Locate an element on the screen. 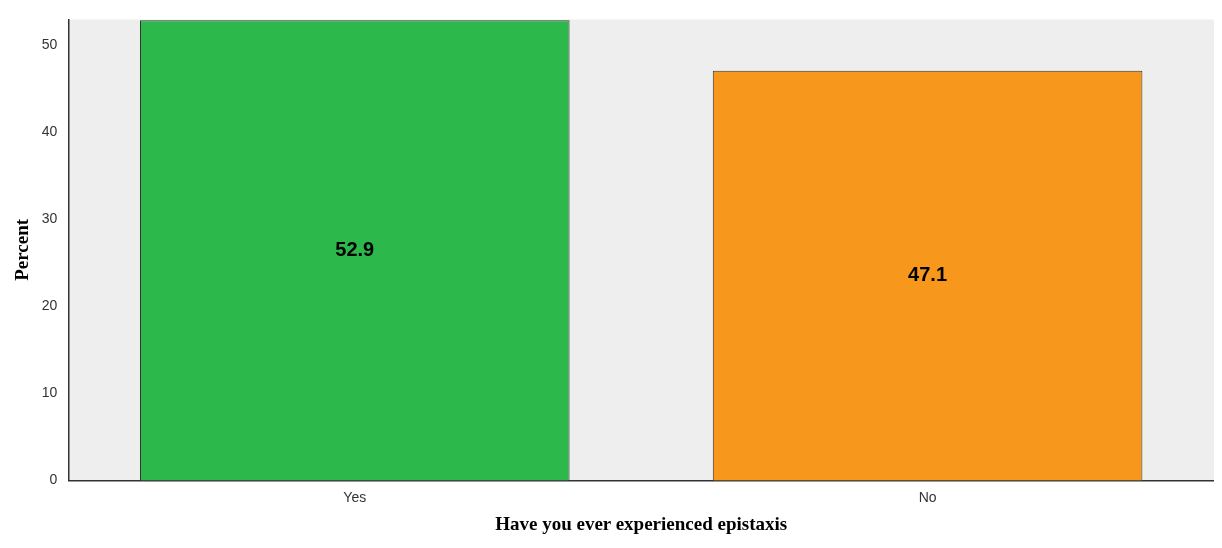 The width and height of the screenshot is (1222, 548). y-tick-label: 40 is located at coordinates (49, 131).